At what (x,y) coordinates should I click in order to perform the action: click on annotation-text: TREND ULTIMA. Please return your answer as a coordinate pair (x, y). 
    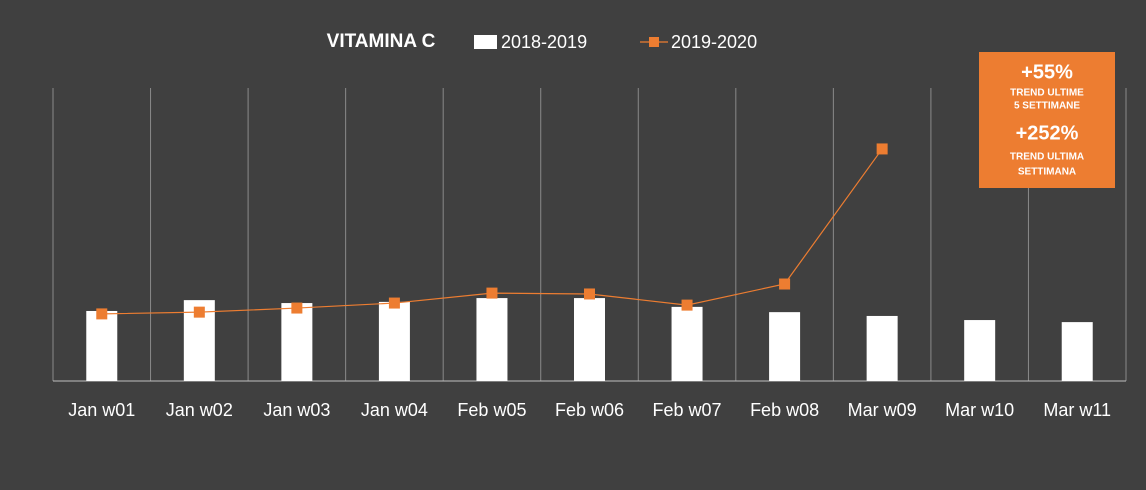
    Looking at the image, I should click on (1047, 157).